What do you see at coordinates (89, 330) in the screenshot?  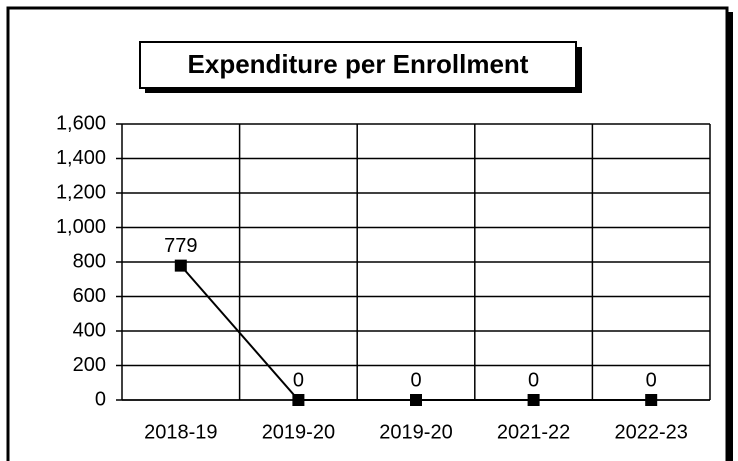 I see `y-tick-label: 400` at bounding box center [89, 330].